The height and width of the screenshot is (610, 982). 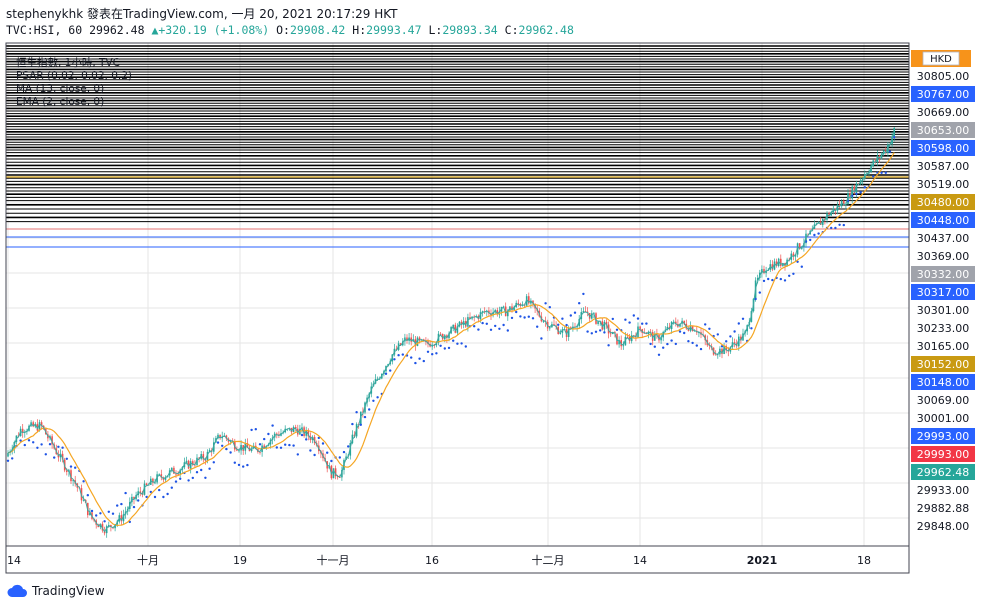 What do you see at coordinates (943, 76) in the screenshot?
I see `price-tick-label: 30805.00` at bounding box center [943, 76].